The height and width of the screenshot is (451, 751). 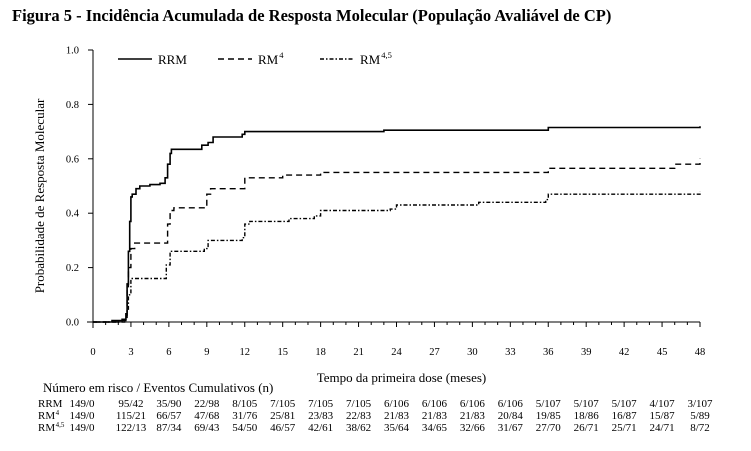 What do you see at coordinates (662, 352) in the screenshot?
I see `x-tick-label: 45` at bounding box center [662, 352].